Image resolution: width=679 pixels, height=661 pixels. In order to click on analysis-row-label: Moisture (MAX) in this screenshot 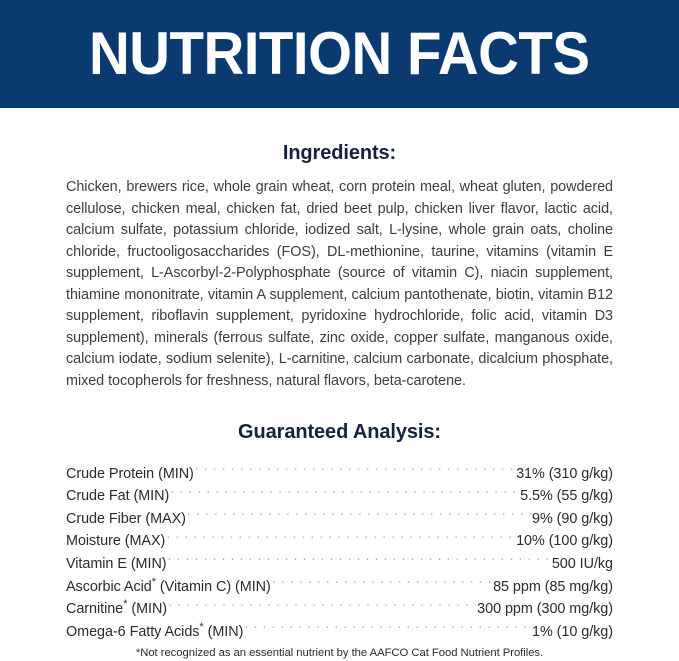, I will do `click(116, 541)`.